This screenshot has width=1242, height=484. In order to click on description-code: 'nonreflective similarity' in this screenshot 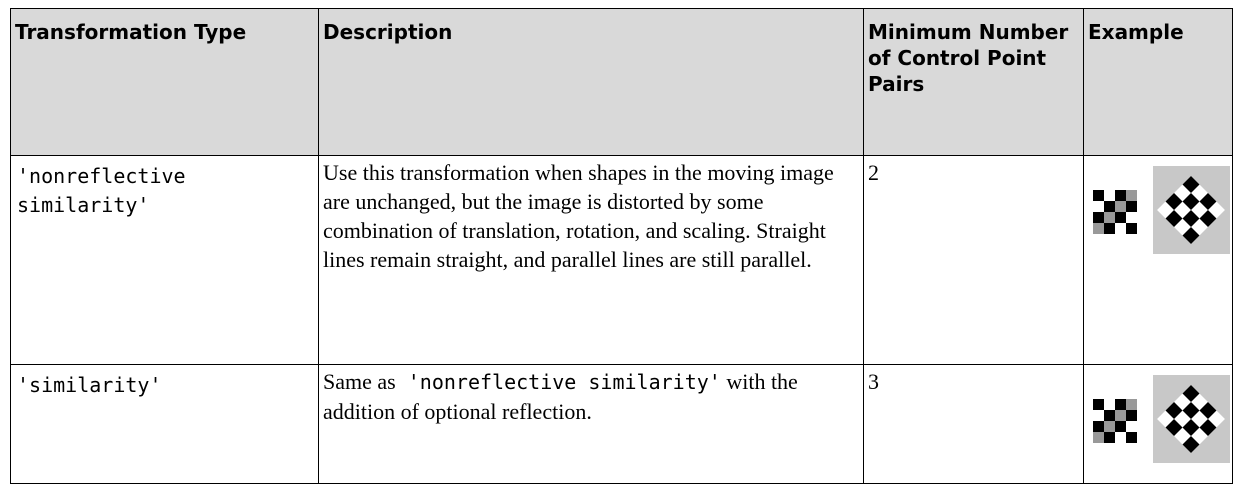, I will do `click(564, 382)`.